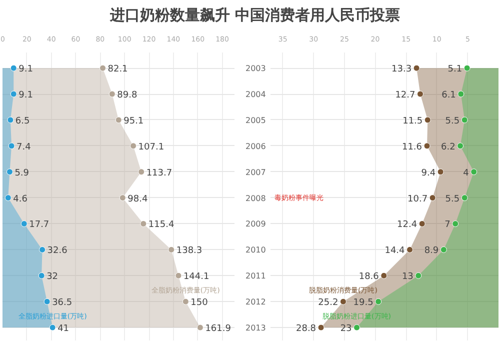  What do you see at coordinates (363, 303) in the screenshot?
I see `data-label: 19.5` at bounding box center [363, 303].